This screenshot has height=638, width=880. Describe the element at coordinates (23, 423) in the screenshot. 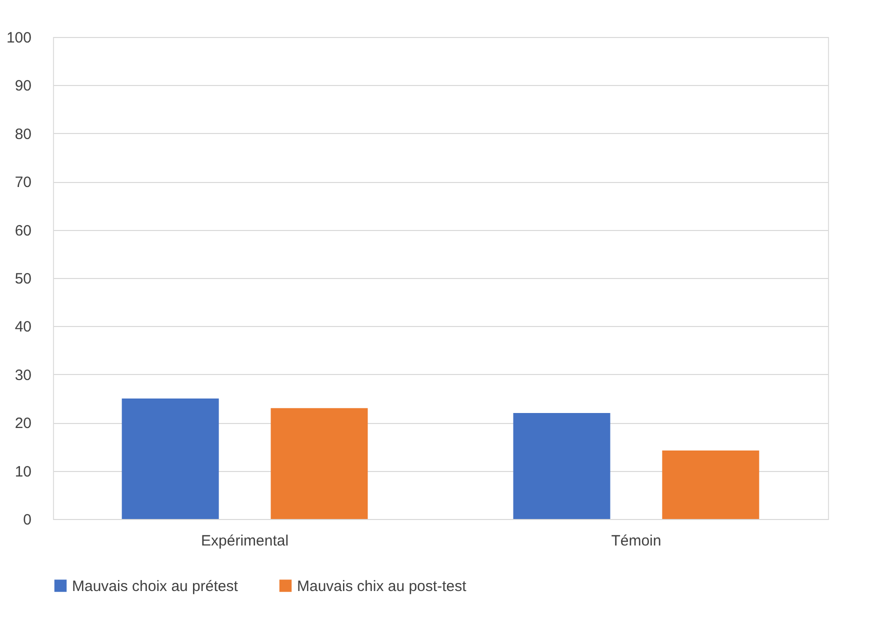

I see `y-tick-label: 20` at that location.